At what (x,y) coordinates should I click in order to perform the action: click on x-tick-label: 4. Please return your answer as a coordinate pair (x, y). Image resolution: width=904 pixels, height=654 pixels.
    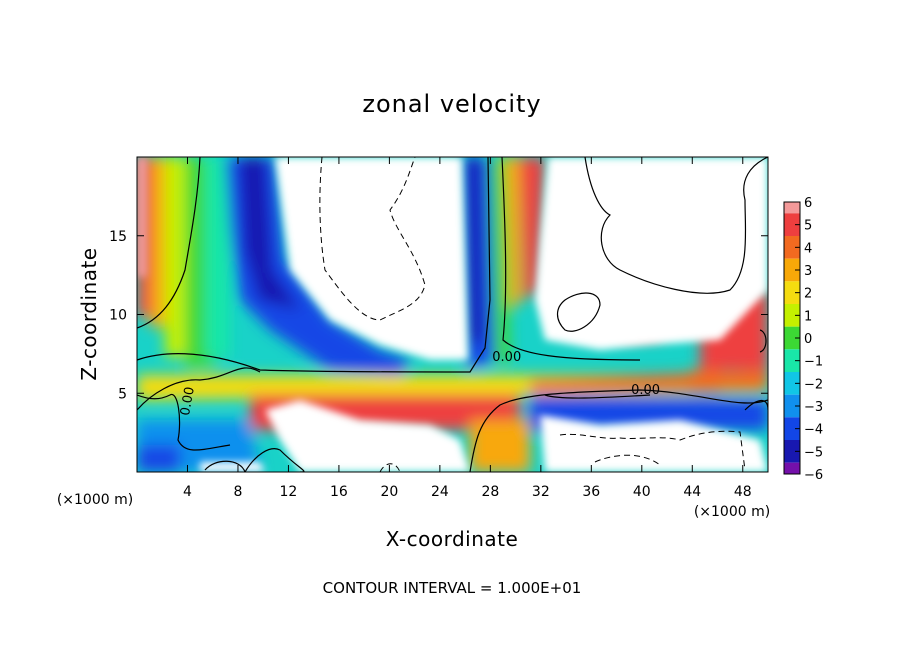
    Looking at the image, I should click on (187, 492).